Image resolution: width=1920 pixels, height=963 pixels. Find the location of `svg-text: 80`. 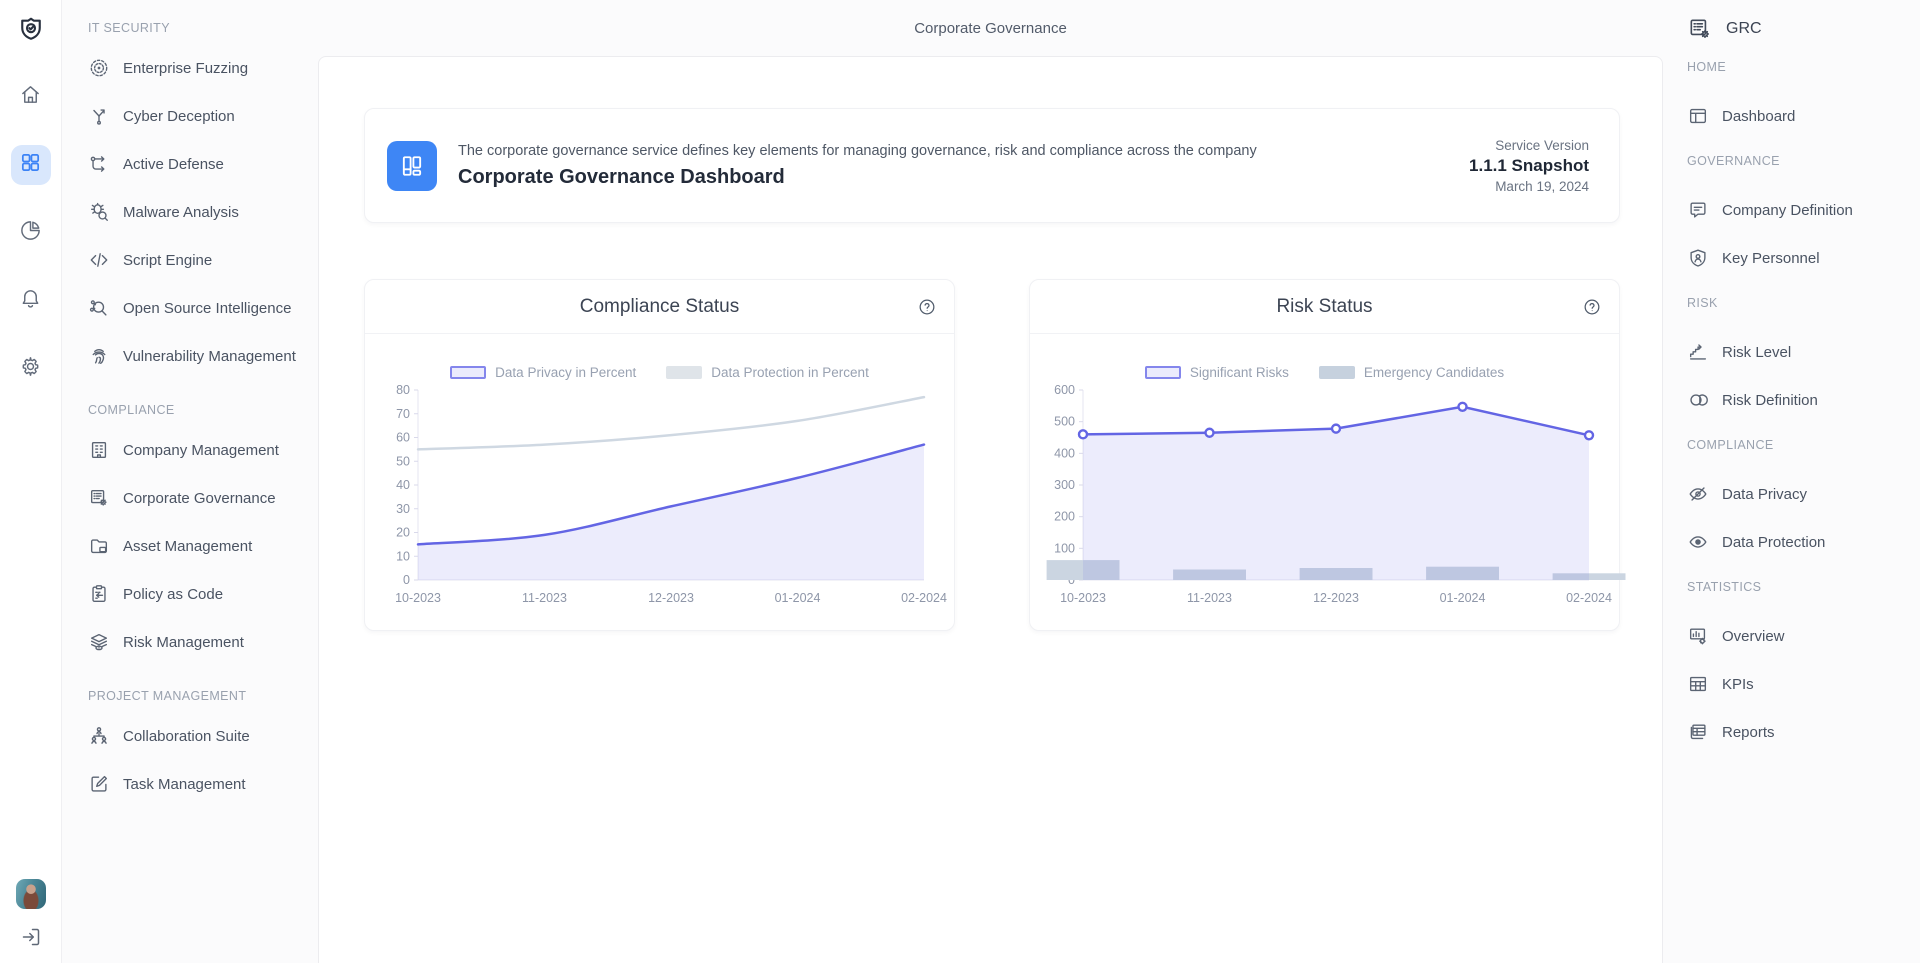

svg-text: 80 is located at coordinates (403, 390).